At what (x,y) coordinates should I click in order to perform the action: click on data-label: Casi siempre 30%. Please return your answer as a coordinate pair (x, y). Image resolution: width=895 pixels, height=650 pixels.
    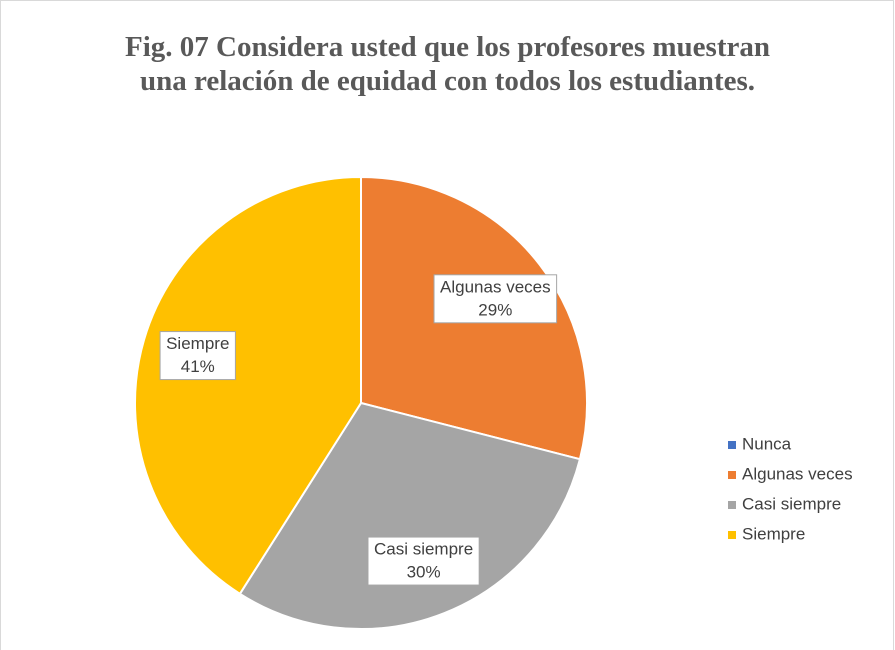
    Looking at the image, I should click on (423, 561).